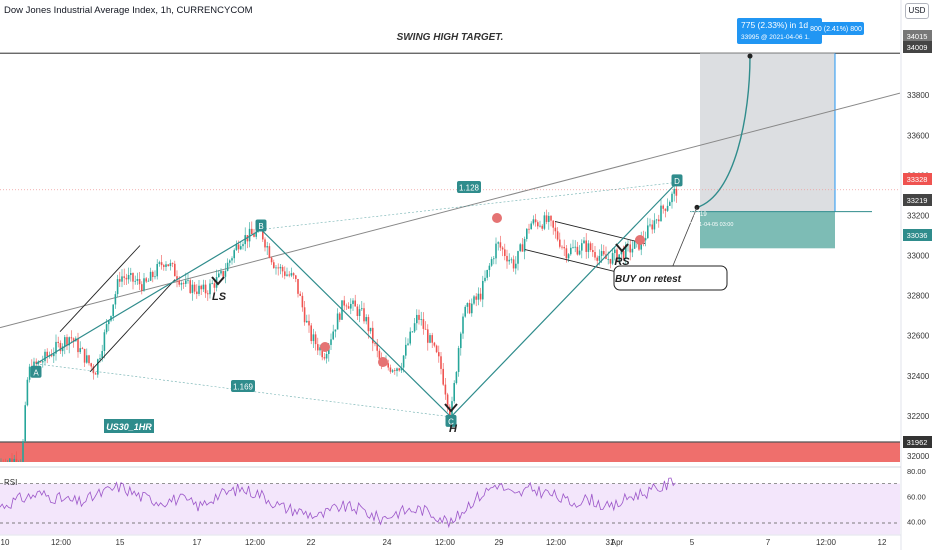 Image resolution: width=932 pixels, height=555 pixels. I want to click on symbol-tag: US30_1HR, so click(129, 427).